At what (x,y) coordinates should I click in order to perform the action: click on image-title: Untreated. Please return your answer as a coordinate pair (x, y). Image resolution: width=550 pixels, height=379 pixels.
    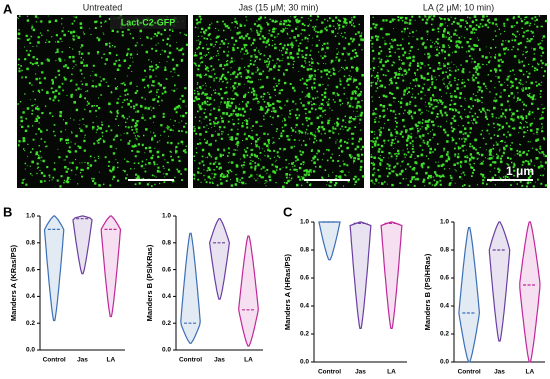
    Looking at the image, I should click on (103, 7).